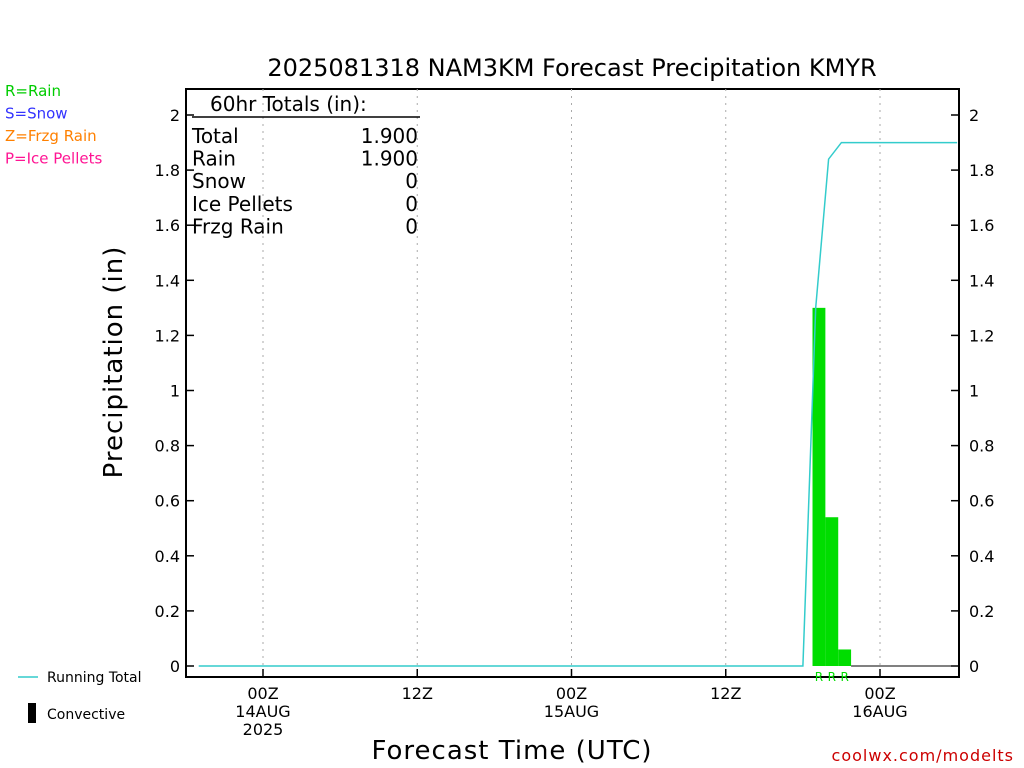 This screenshot has width=1024, height=768. What do you see at coordinates (981, 556) in the screenshot?
I see `y-tick-label-right: 0.4` at bounding box center [981, 556].